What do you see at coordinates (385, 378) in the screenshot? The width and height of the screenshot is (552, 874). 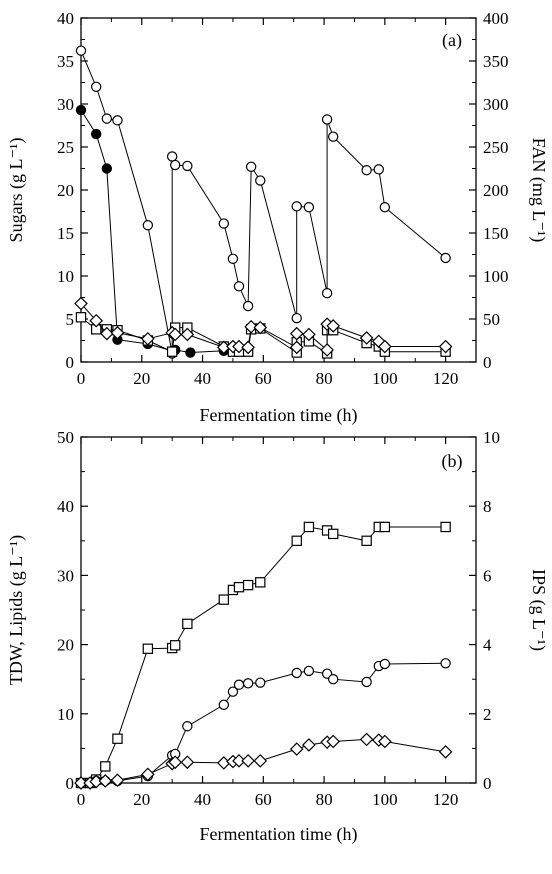 I see `x-tick-label: 100` at bounding box center [385, 378].